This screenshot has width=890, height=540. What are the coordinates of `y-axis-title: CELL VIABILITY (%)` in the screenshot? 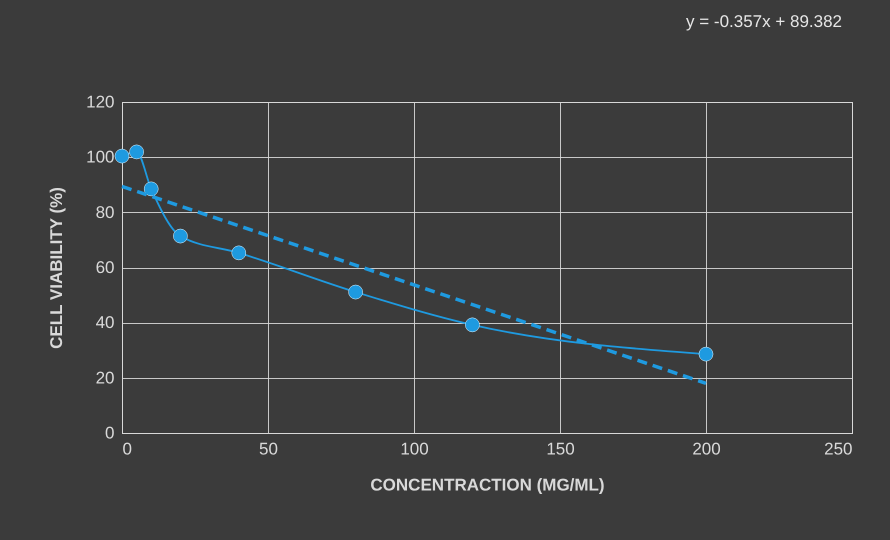 It's located at (56, 268).